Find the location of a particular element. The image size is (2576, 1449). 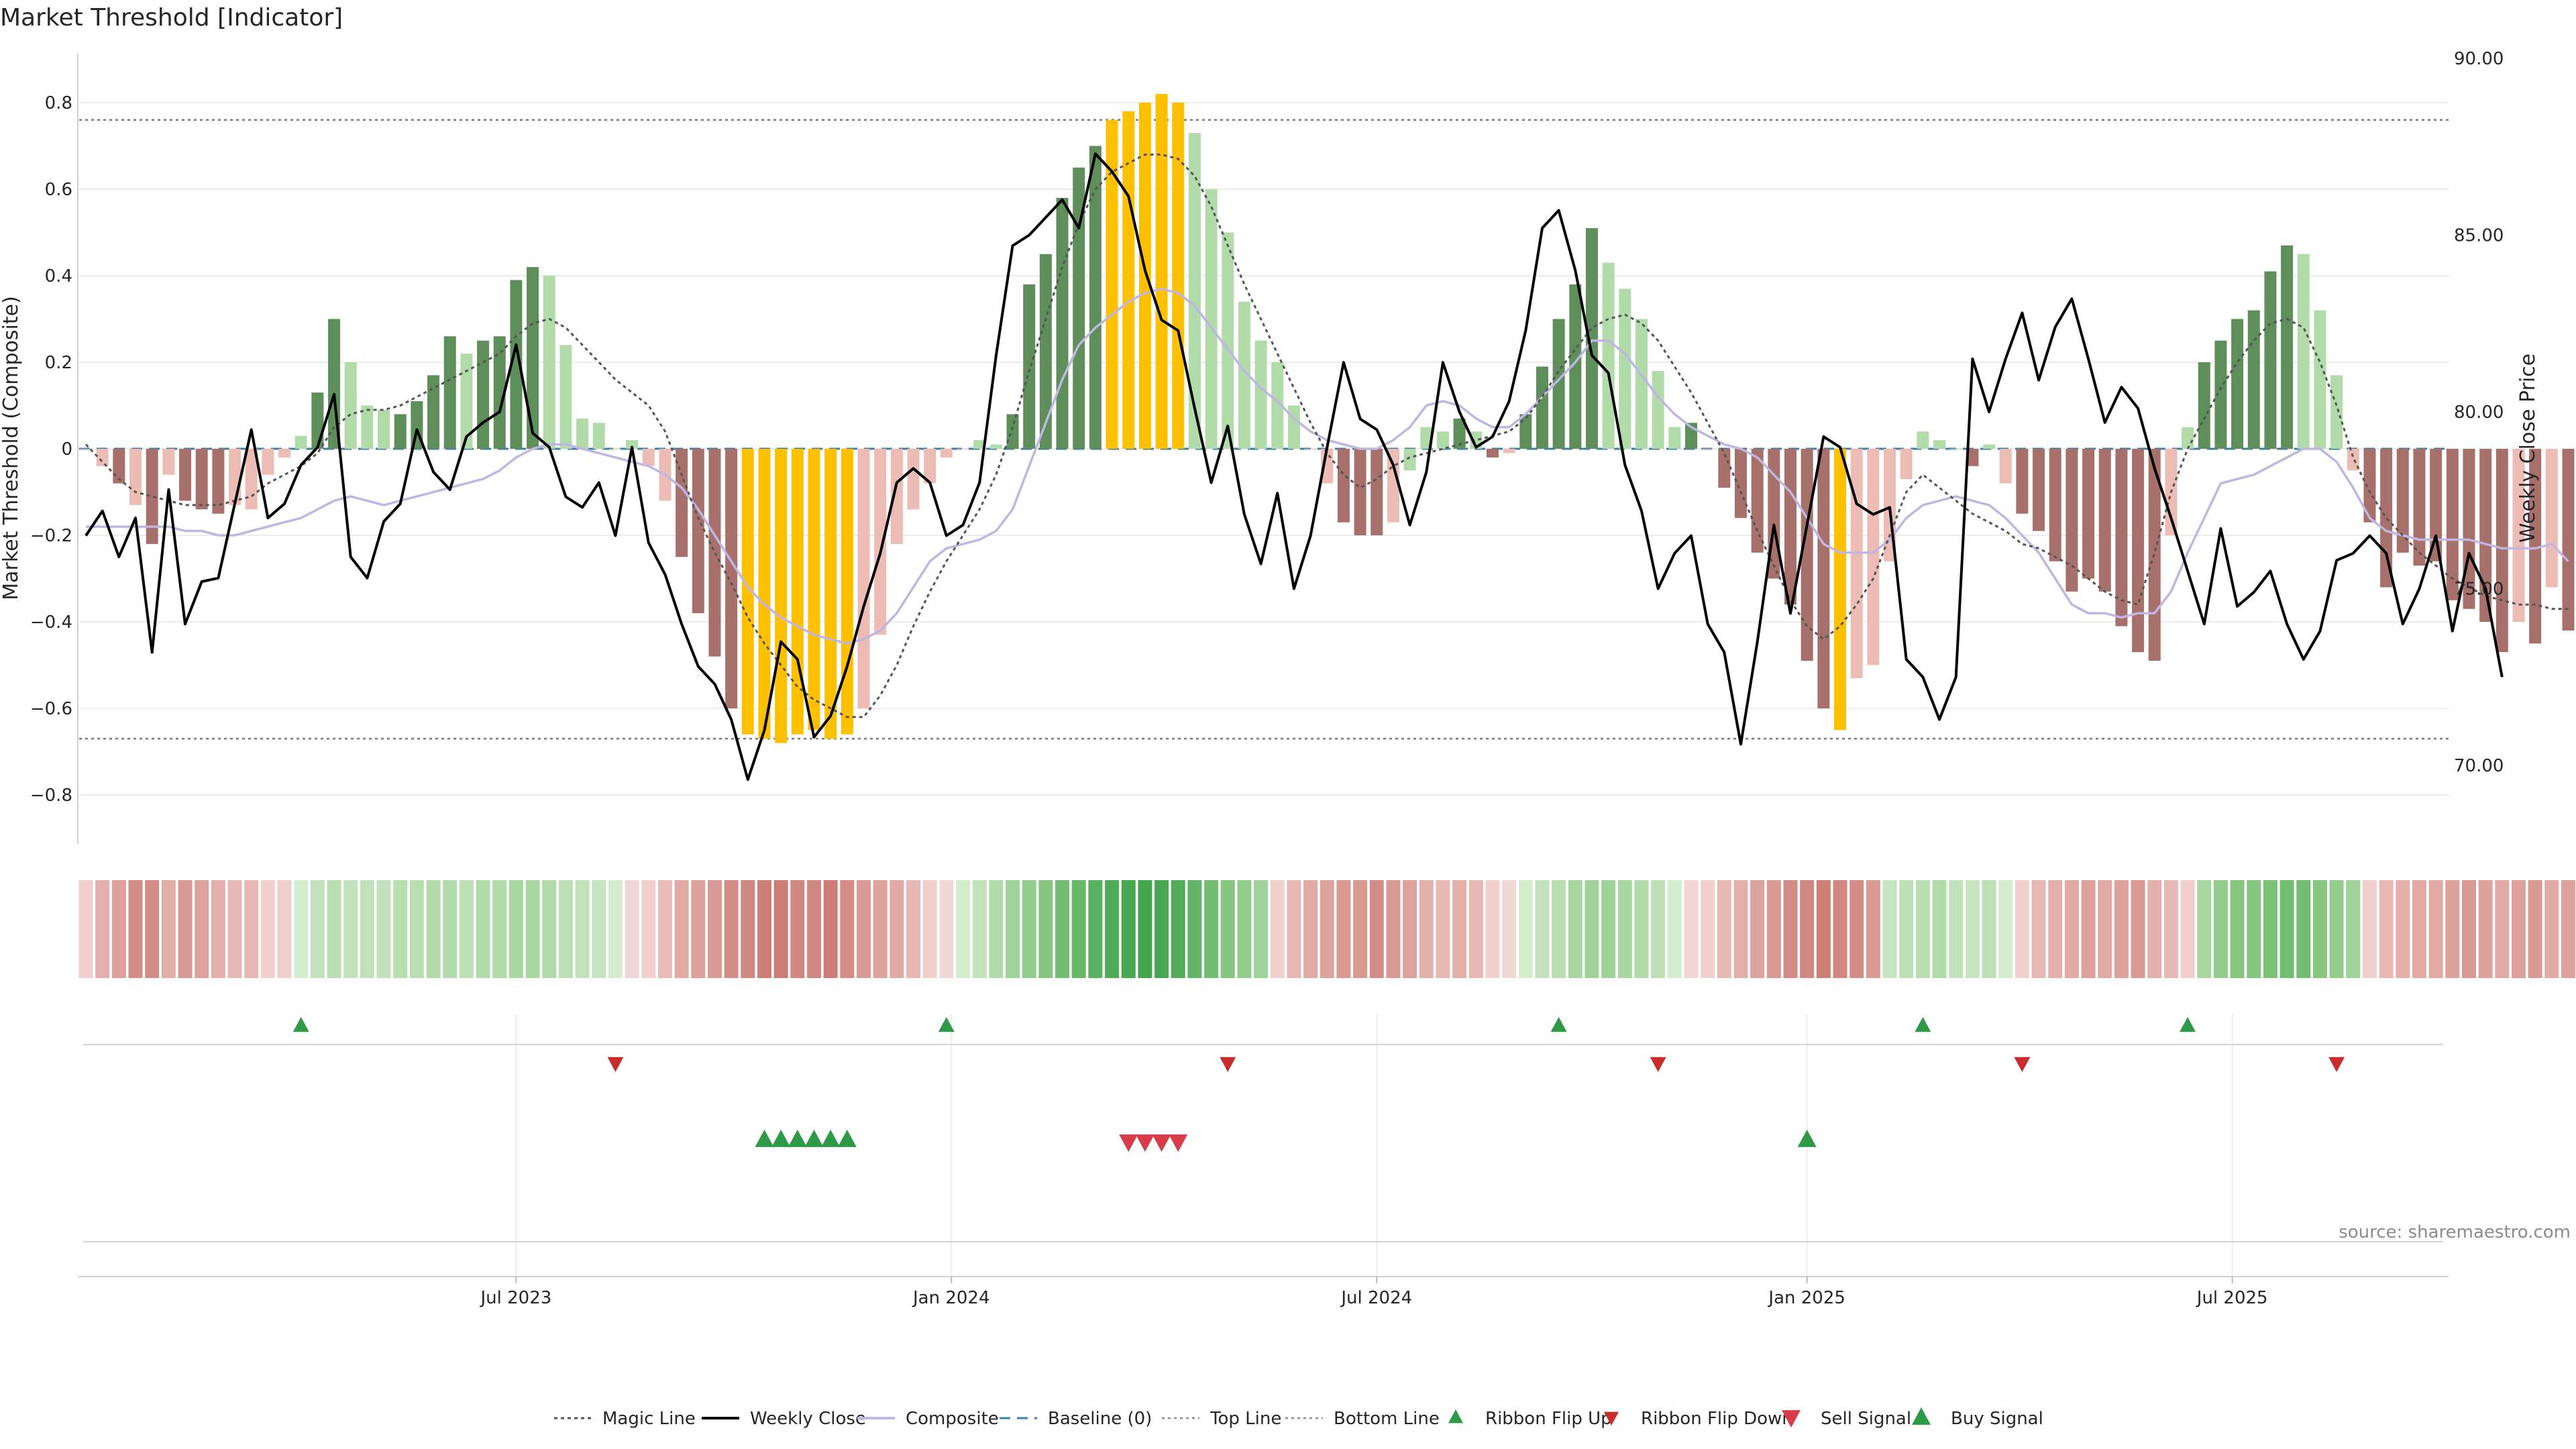

sell-signal-marker is located at coordinates (1178, 1143).